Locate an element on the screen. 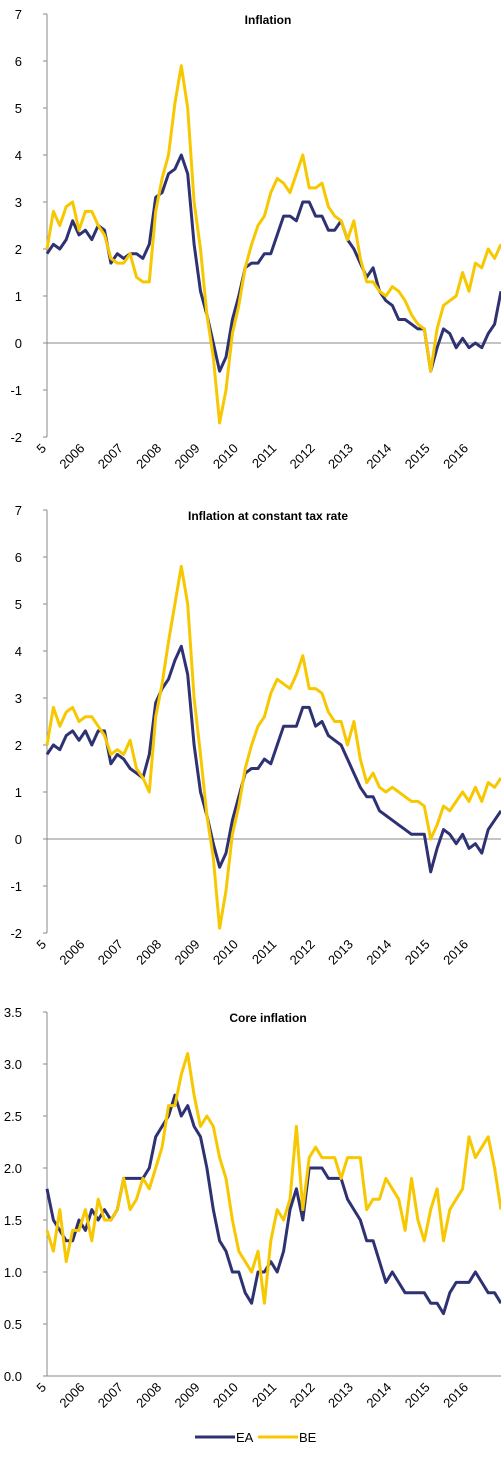  y-tick-label: 3.0 is located at coordinates (13, 1064).